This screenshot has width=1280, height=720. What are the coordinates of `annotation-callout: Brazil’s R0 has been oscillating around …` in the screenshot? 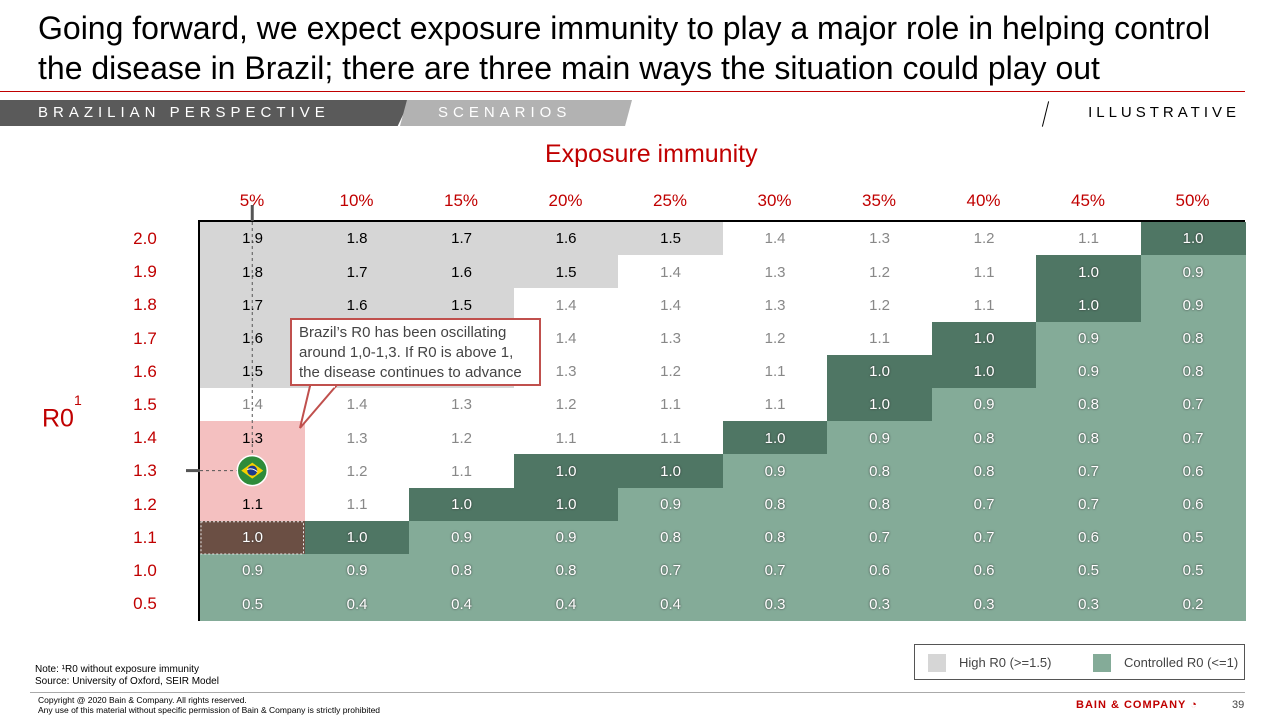 It's located at (415, 352).